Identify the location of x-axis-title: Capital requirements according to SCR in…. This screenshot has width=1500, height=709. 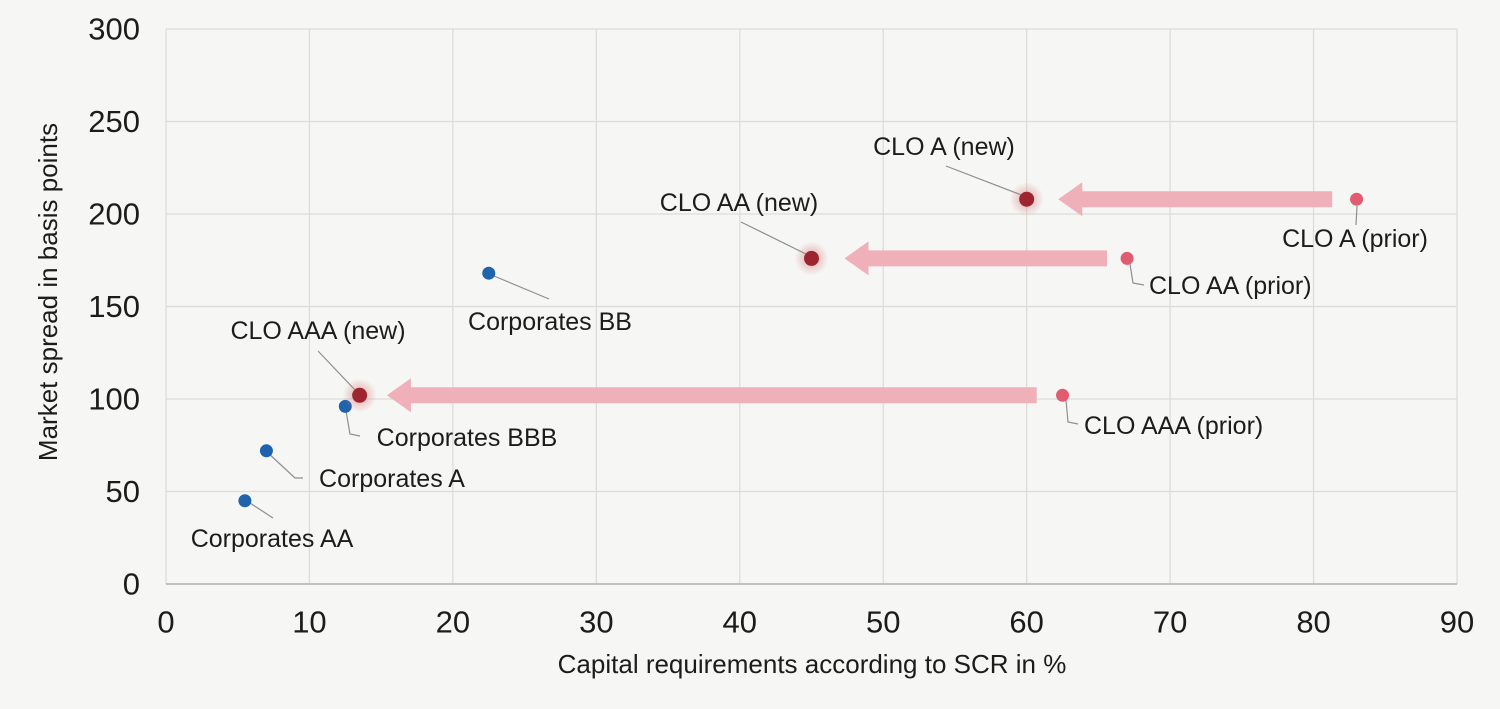
(812, 664).